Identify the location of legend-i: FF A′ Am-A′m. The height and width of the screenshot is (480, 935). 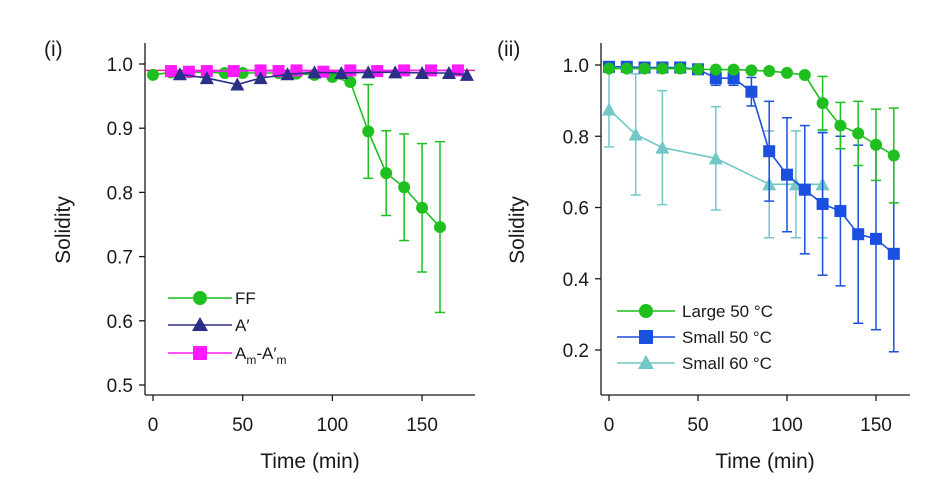
(227, 328).